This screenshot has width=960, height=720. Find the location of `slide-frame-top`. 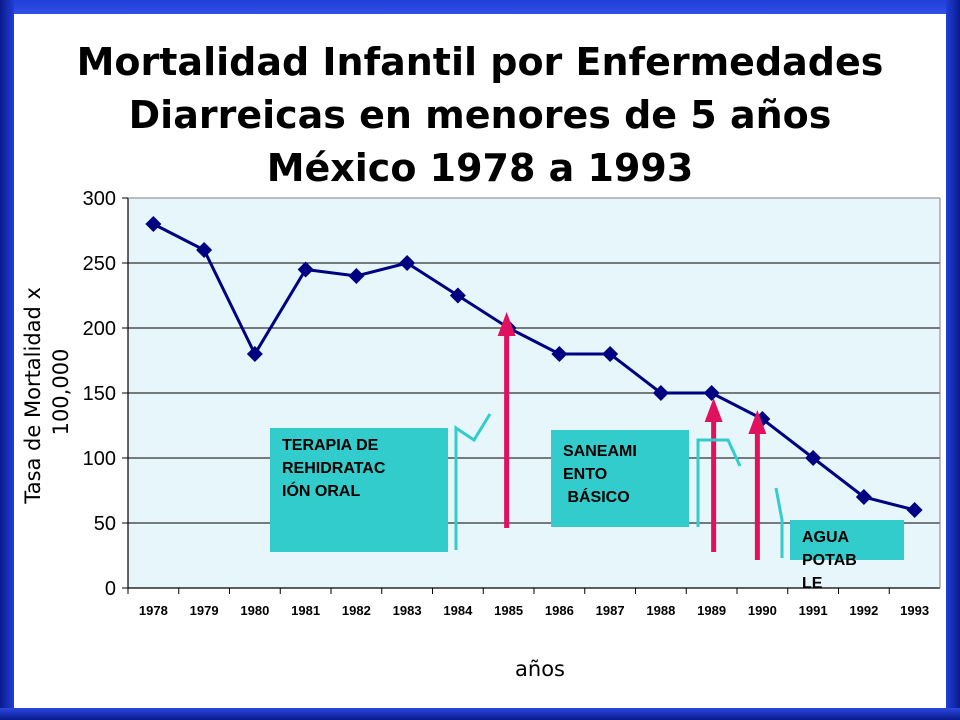

slide-frame-top is located at coordinates (480, 7).